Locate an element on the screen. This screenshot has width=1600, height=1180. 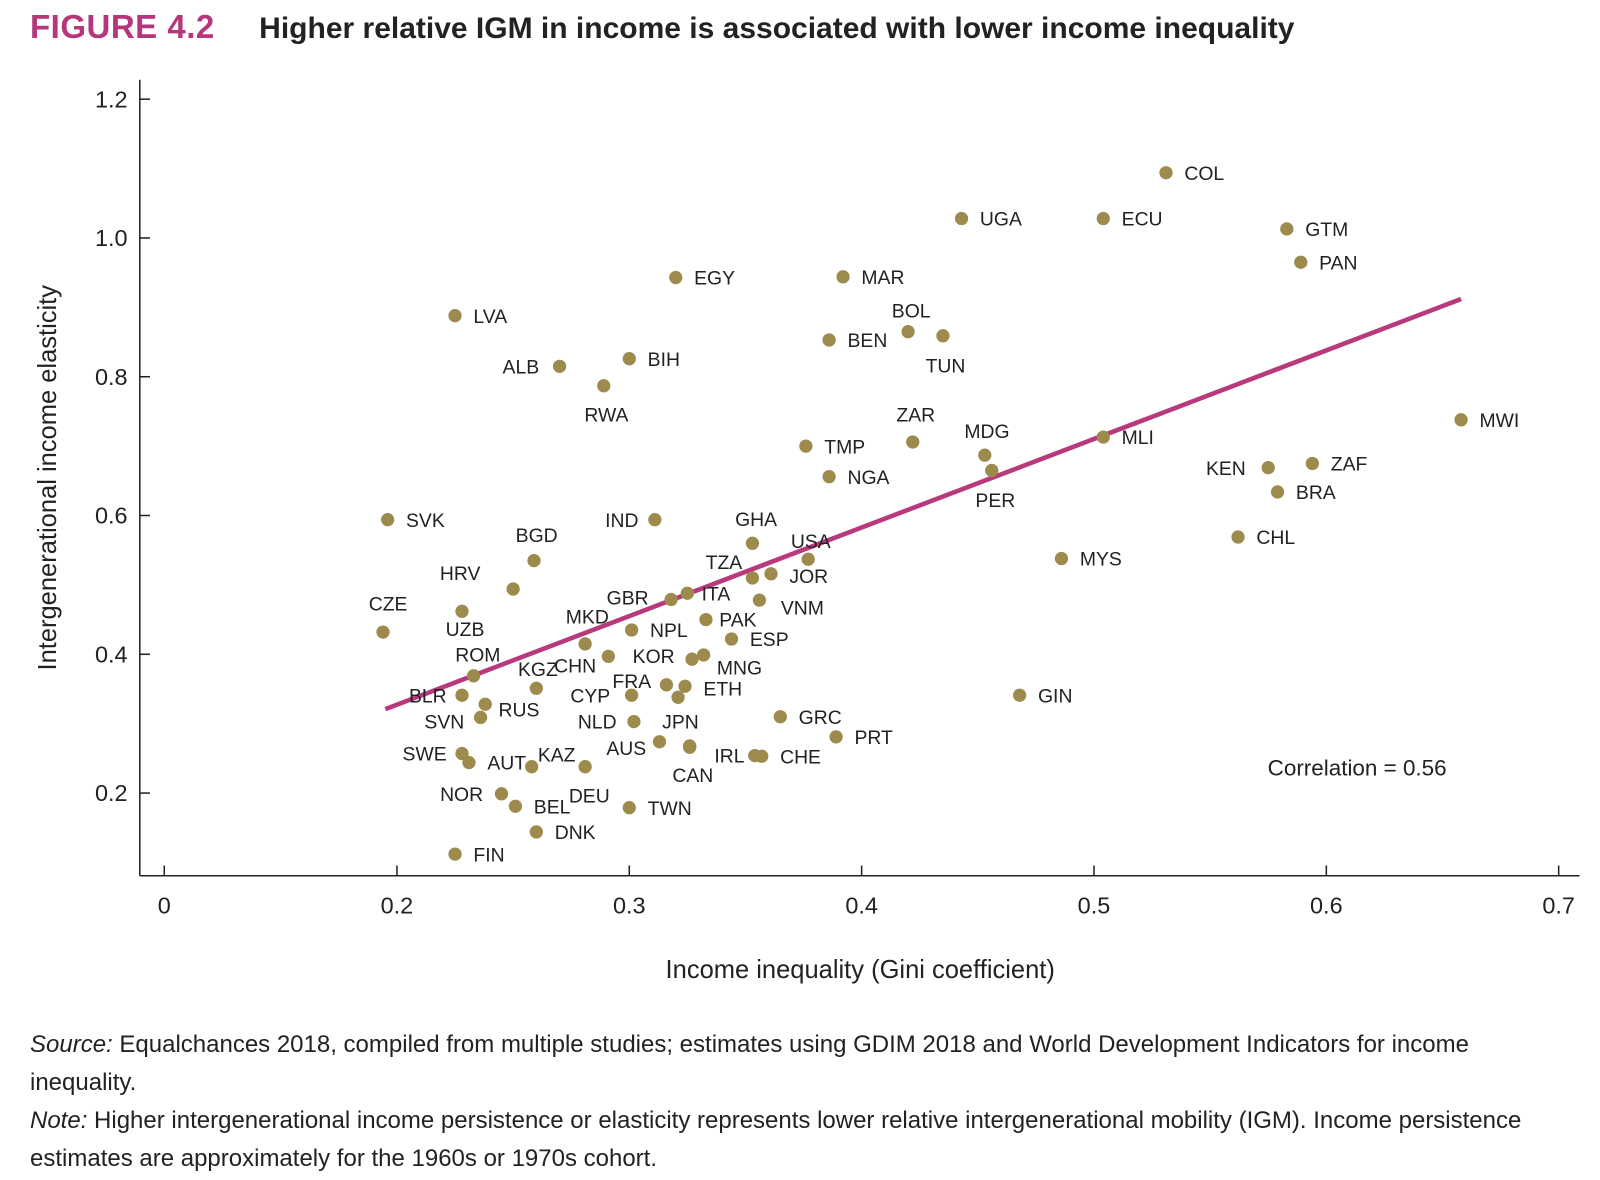
point-label: MAR is located at coordinates (882, 278).